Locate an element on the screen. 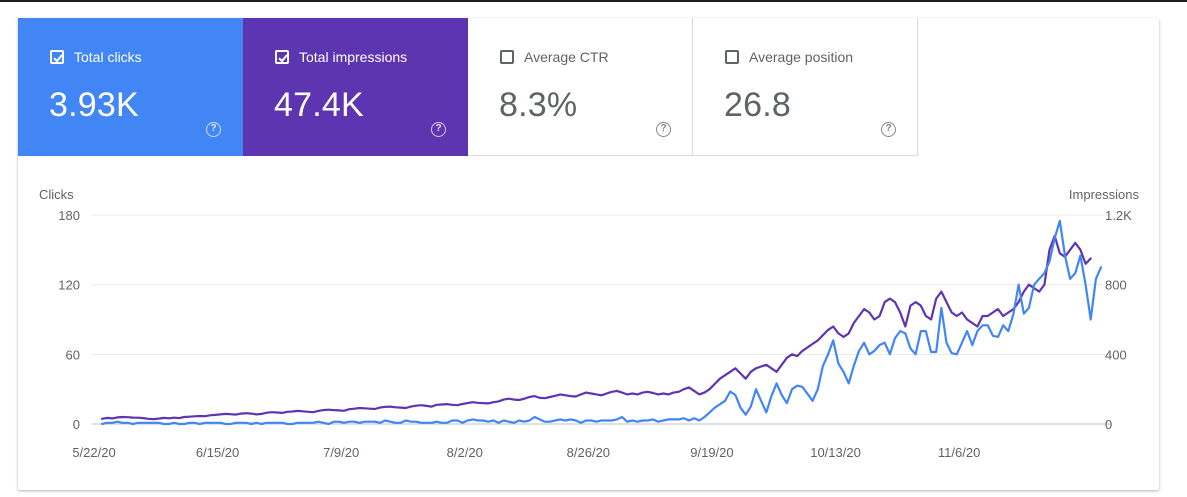 The image size is (1187, 497). total-clicks-checkbox is located at coordinates (57, 57).